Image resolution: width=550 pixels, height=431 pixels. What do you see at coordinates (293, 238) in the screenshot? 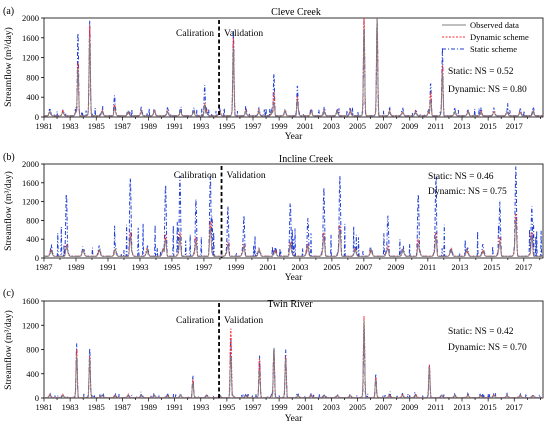
I see `series-observed-line` at bounding box center [293, 238].